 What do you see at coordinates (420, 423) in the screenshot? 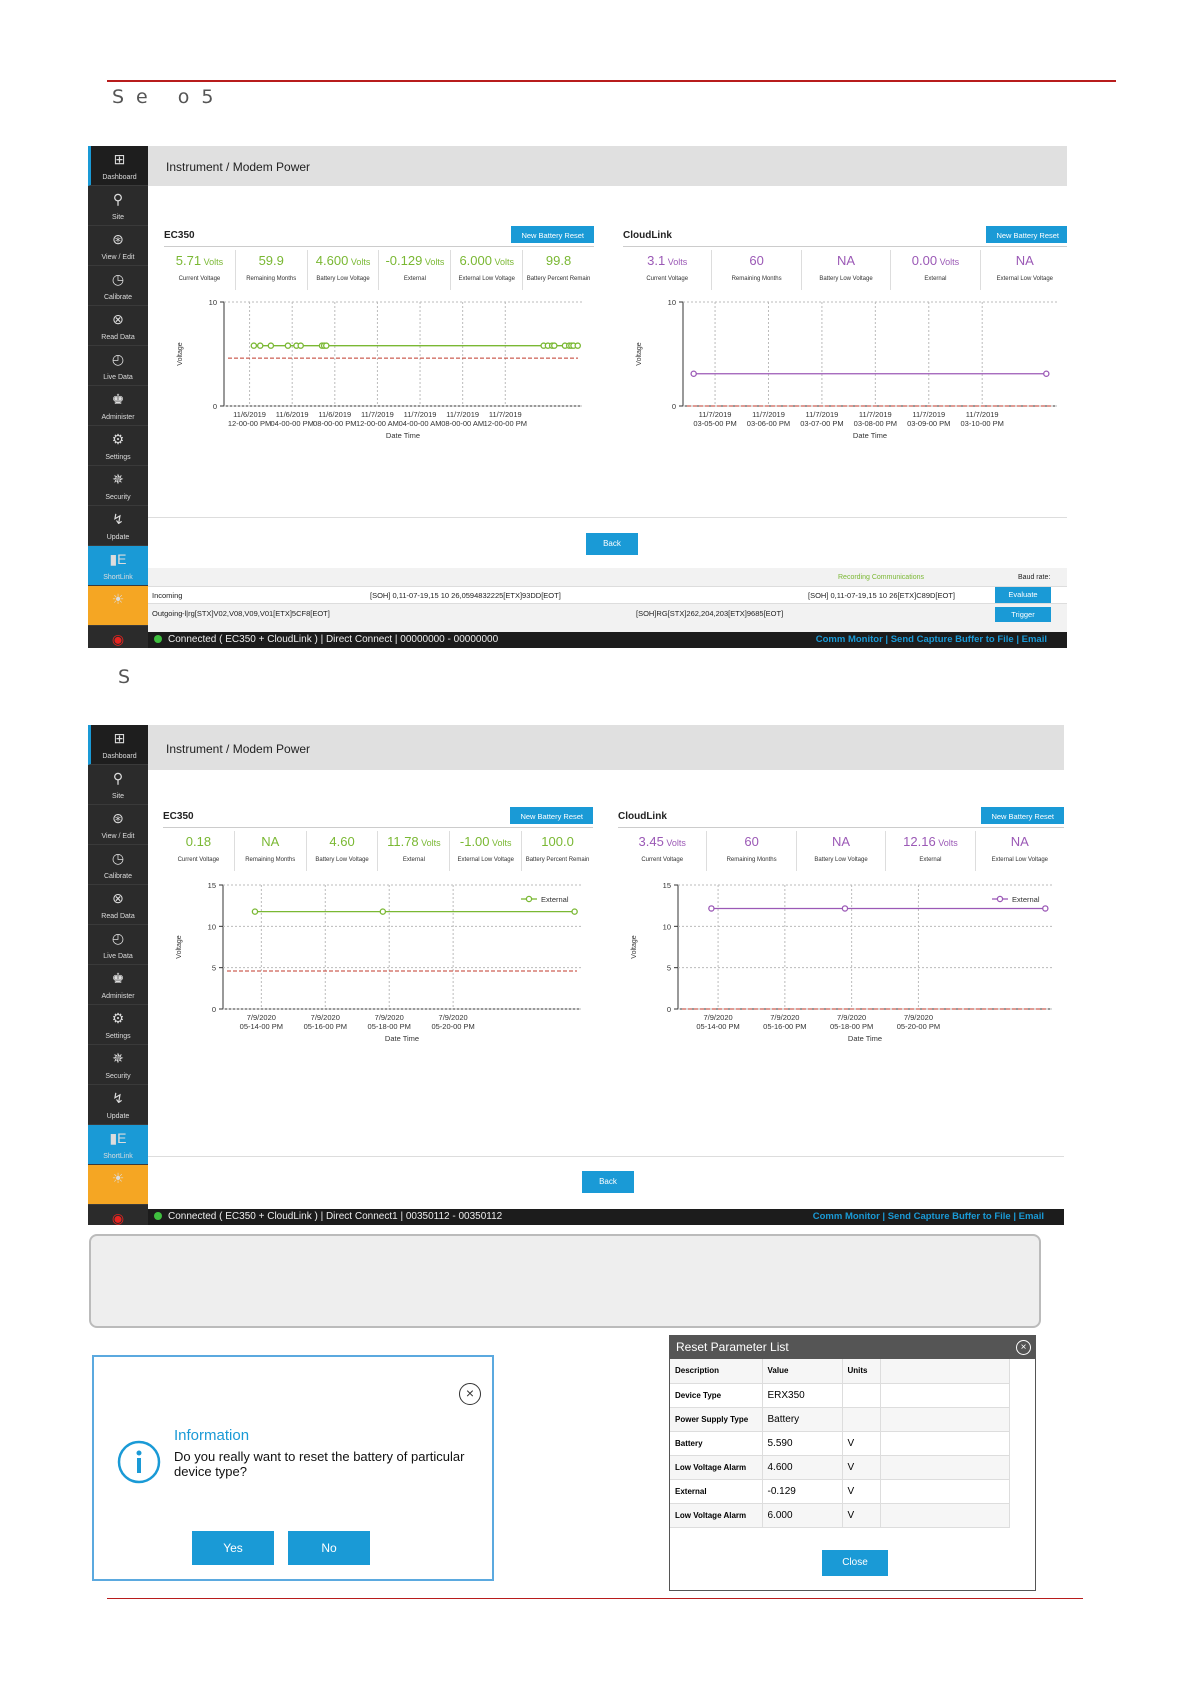
I see `x-tick-label: 04-00-00 AM` at bounding box center [420, 423].